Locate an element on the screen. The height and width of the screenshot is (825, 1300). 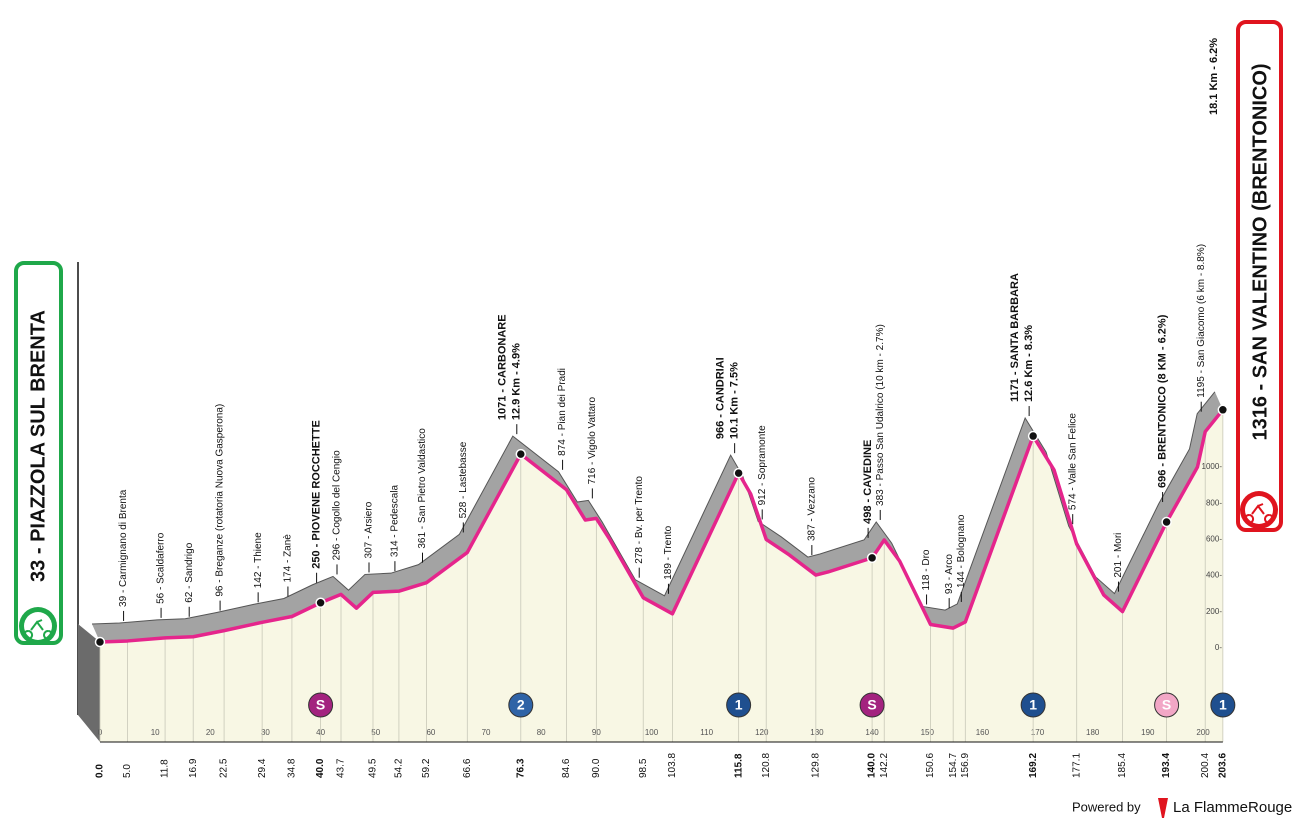
km-label: 185.4 is located at coordinates (1122, 765).